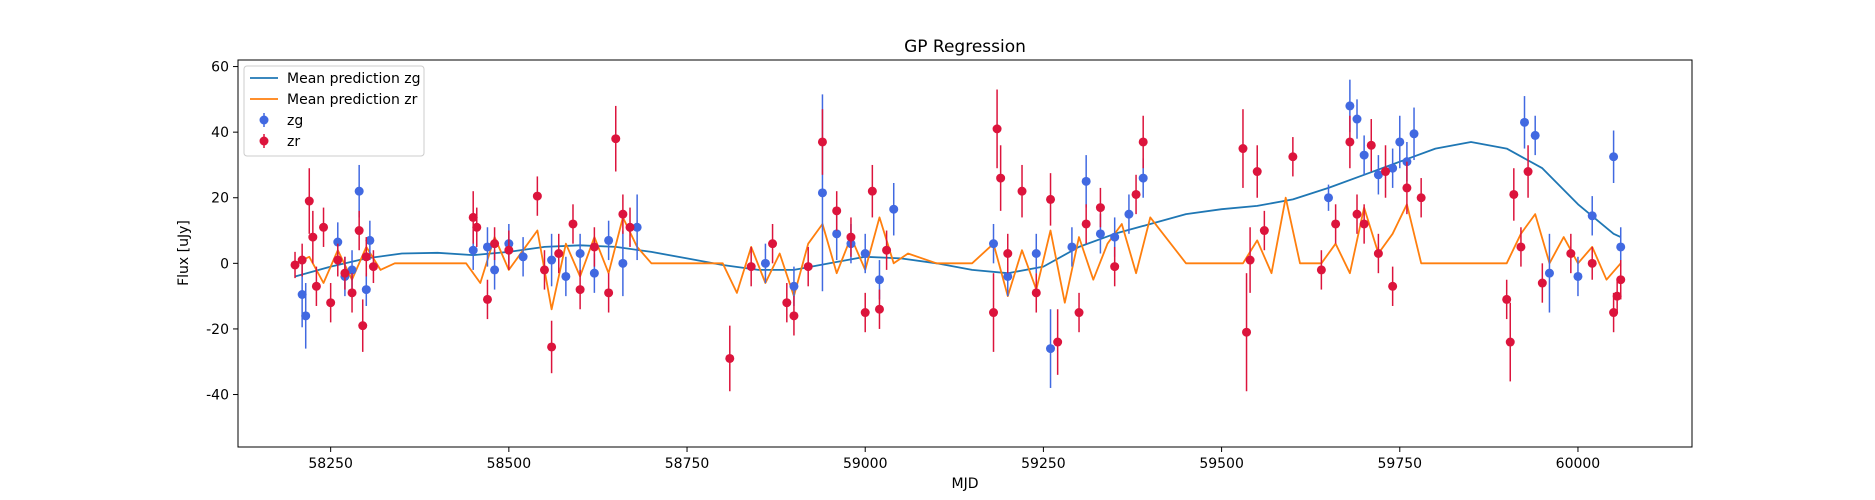  What do you see at coordinates (222, 232) in the screenshot?
I see `y-axis: -40 -20 0 20 40 60` at bounding box center [222, 232].